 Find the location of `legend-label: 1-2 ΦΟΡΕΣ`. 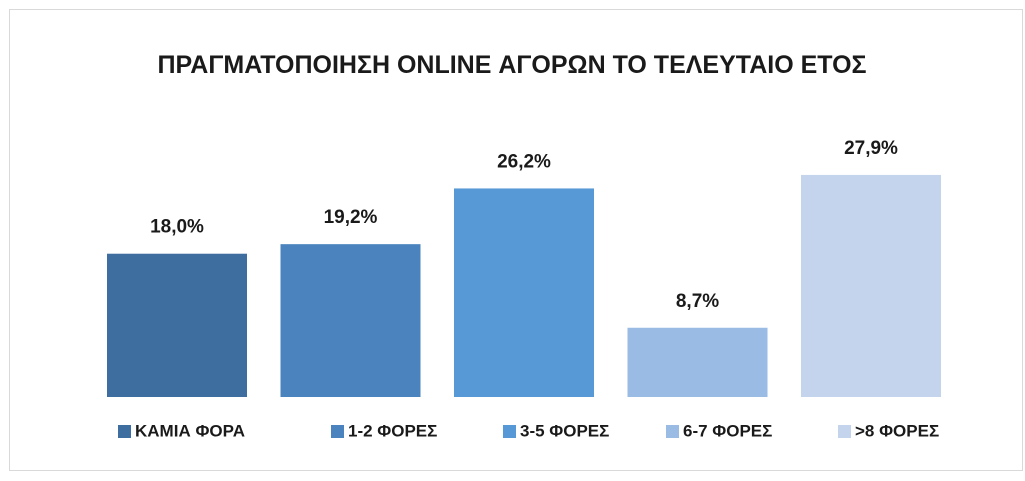

legend-label: 1-2 ΦΟΡΕΣ is located at coordinates (392, 430).